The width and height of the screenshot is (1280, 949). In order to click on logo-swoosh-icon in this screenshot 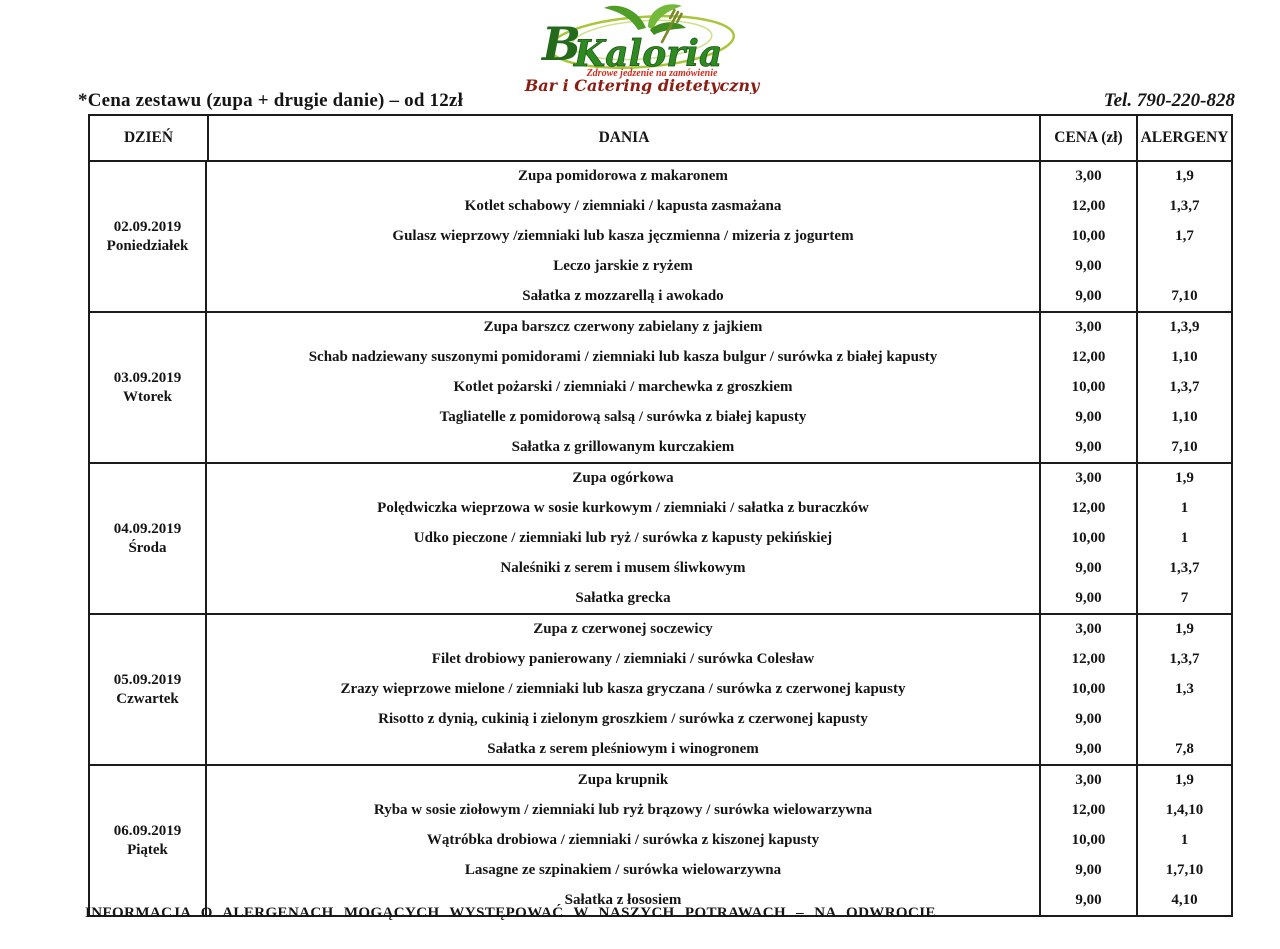, I will do `click(642, 42)`.